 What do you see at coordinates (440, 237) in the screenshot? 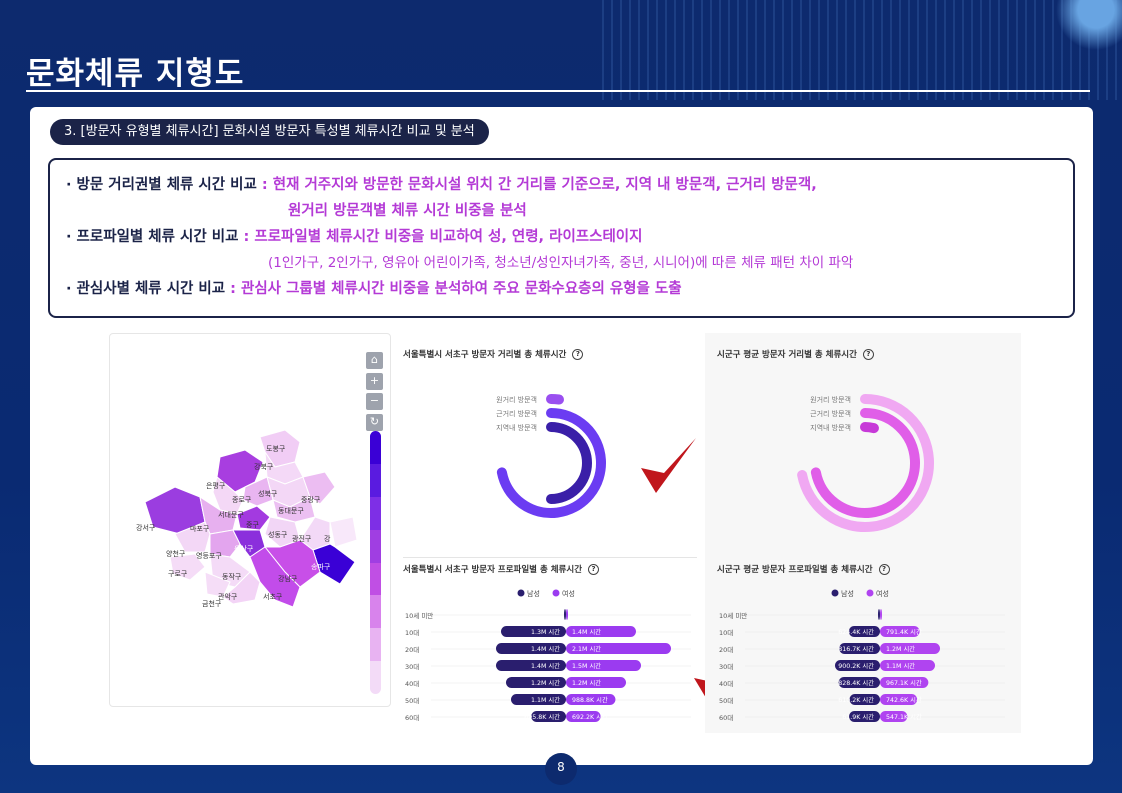
I see `desc-line-2-body: : 프로파일별 체류시간 비중을 비교하여 성, 연령, 라이프스테이지` at bounding box center [440, 237].